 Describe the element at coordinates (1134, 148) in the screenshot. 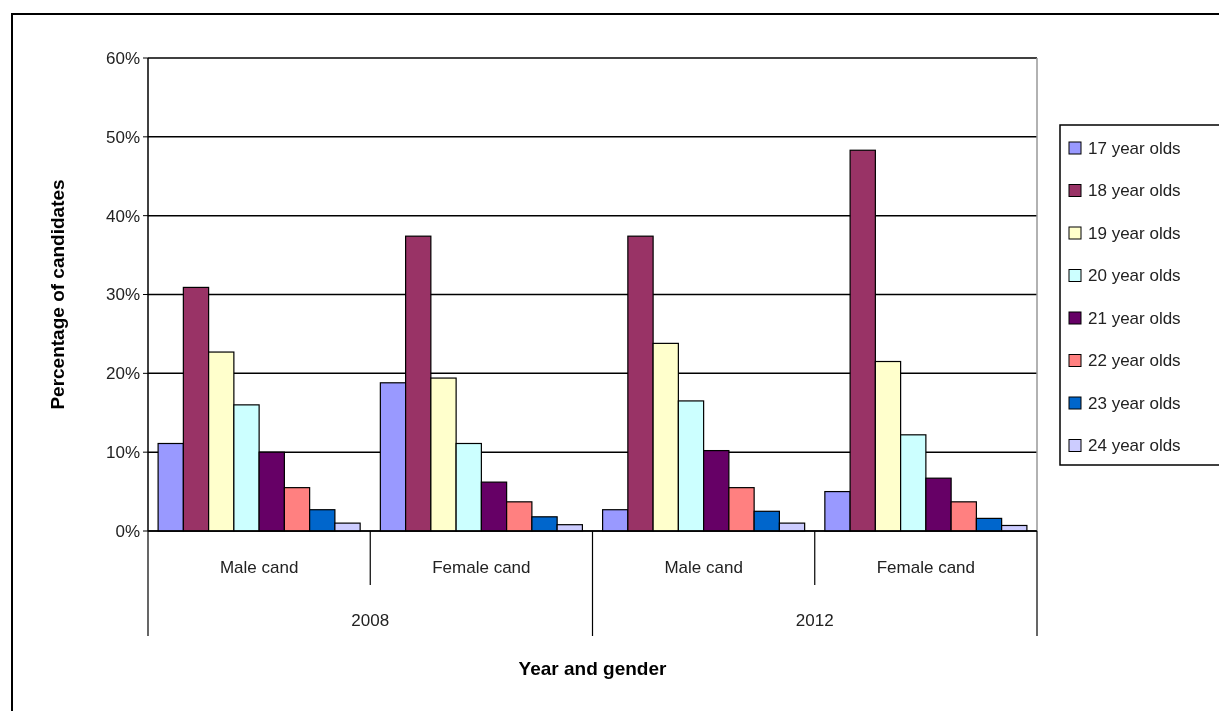

I see `legend-label: 17 year olds` at that location.